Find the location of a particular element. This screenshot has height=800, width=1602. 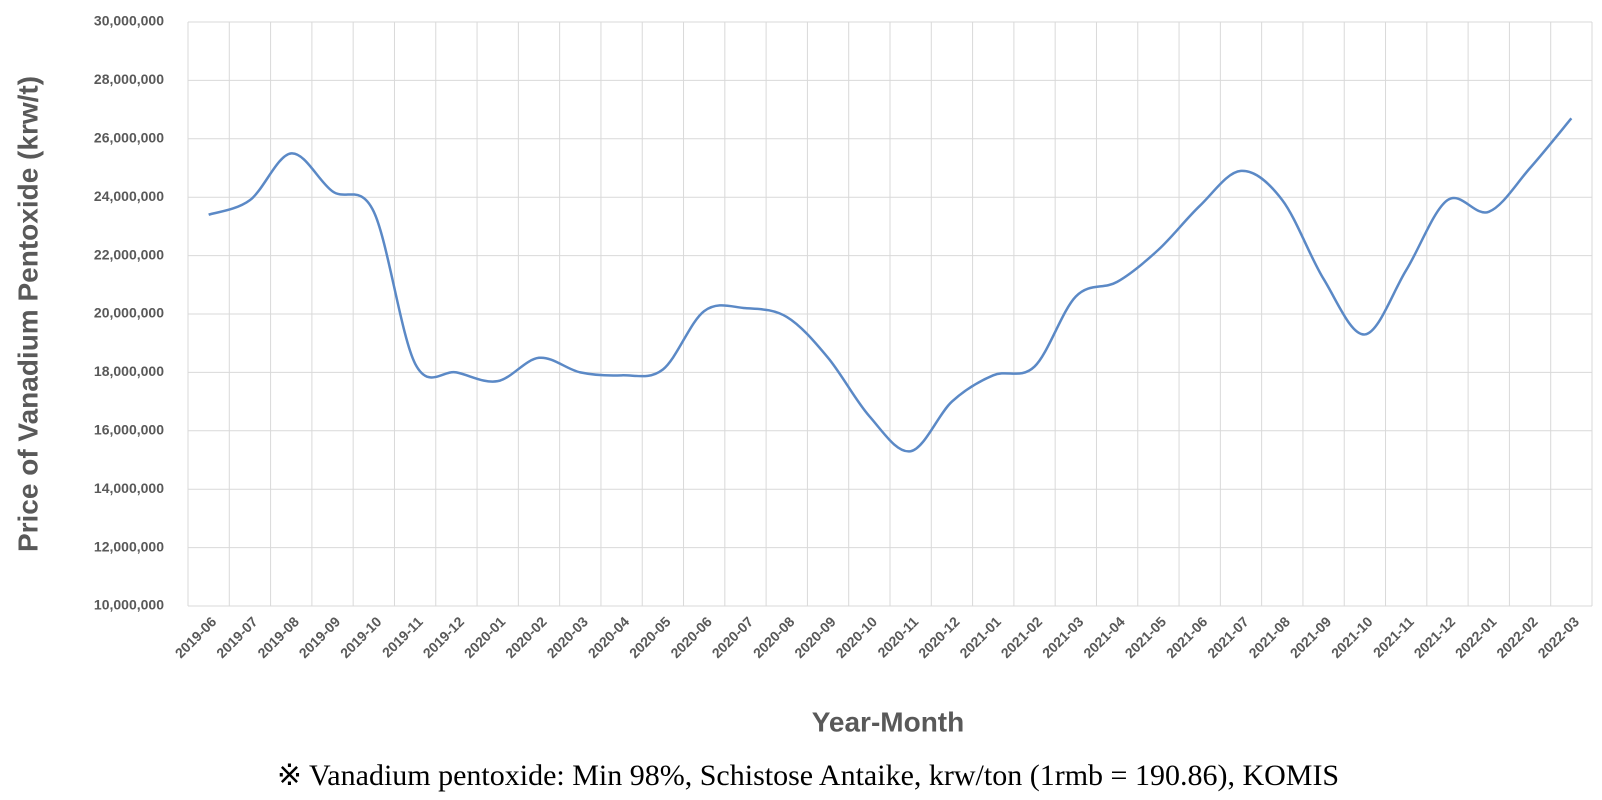

x-tick-label: 2021-07 is located at coordinates (1228, 637).